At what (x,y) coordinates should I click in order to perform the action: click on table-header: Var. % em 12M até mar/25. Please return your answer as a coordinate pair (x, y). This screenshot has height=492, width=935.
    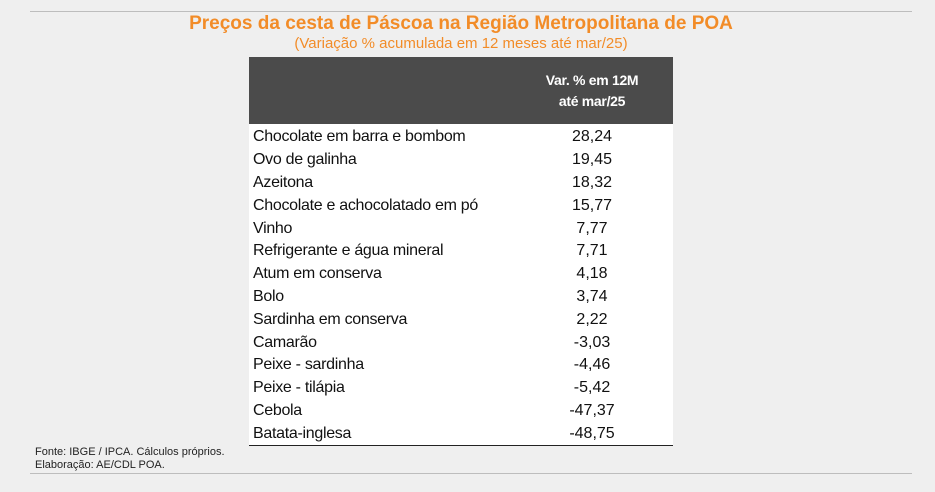
    Looking at the image, I should click on (461, 90).